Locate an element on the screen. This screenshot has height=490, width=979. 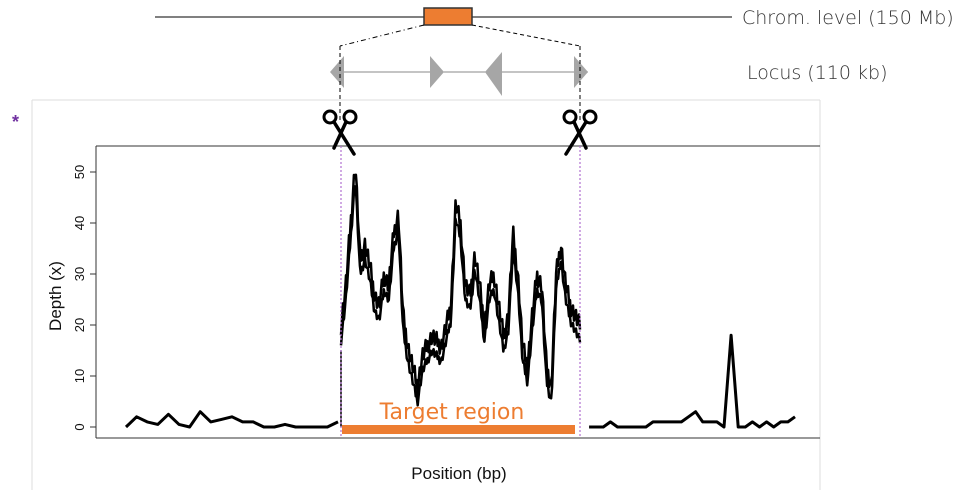
y-tick-label: 10 is located at coordinates (79, 376).